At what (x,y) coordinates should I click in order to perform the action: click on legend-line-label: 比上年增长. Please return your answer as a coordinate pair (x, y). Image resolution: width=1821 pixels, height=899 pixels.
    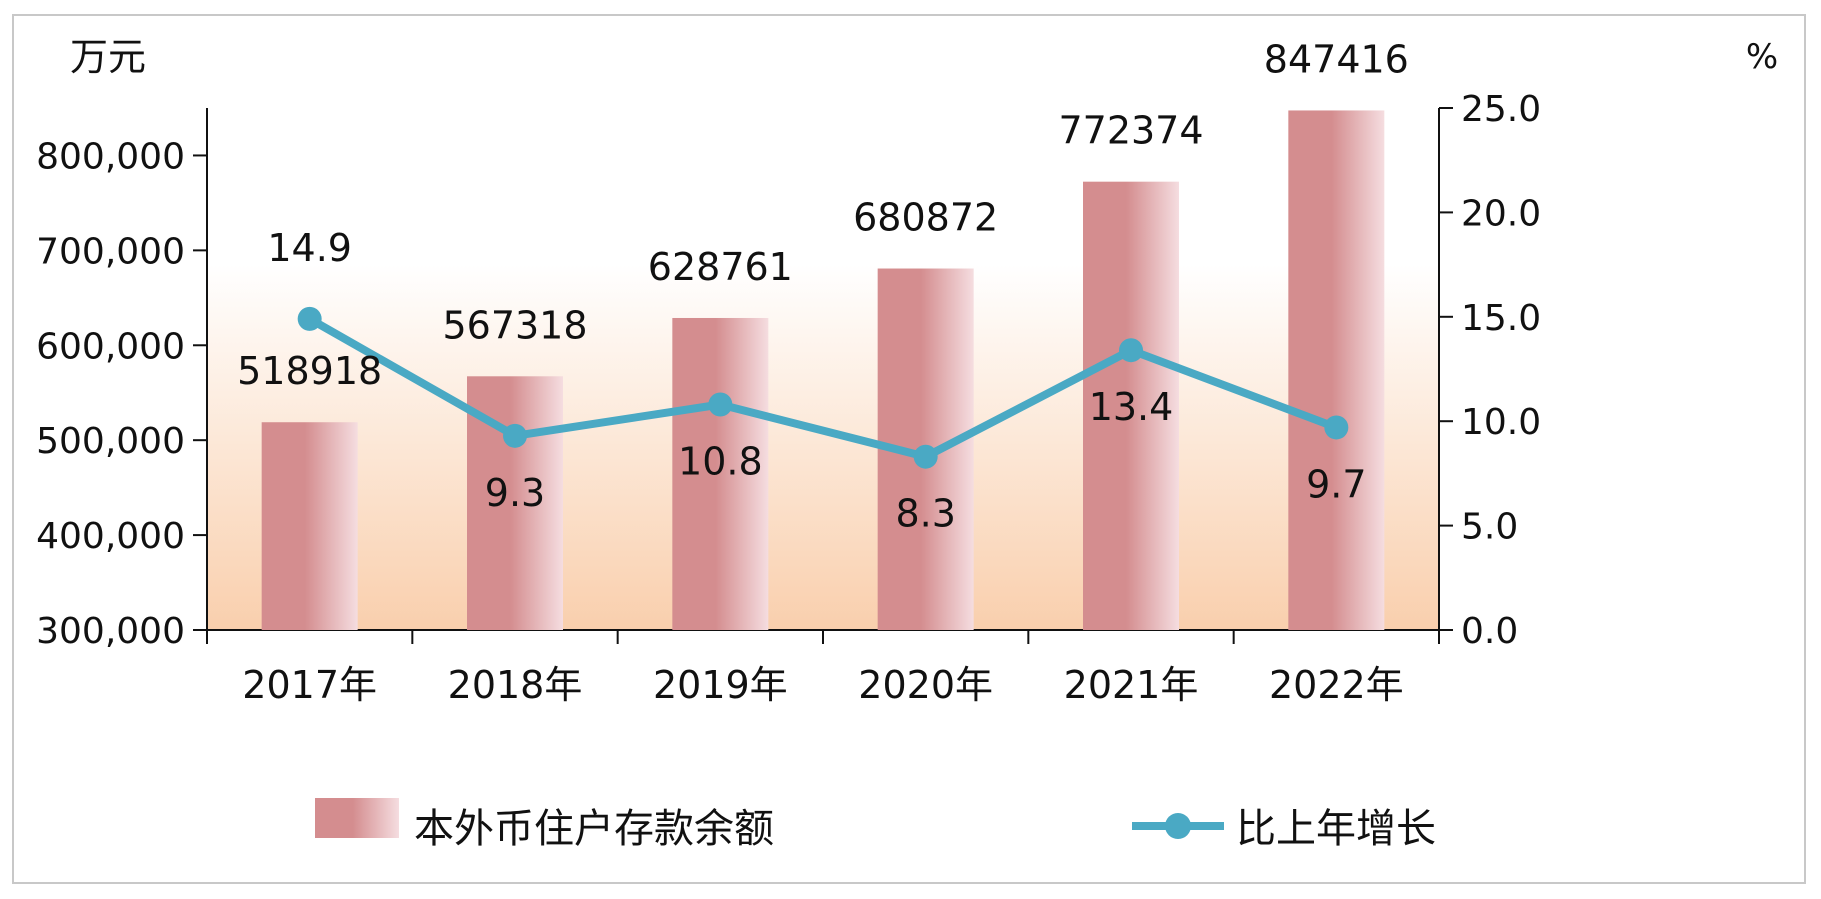
    Looking at the image, I should click on (1336, 829).